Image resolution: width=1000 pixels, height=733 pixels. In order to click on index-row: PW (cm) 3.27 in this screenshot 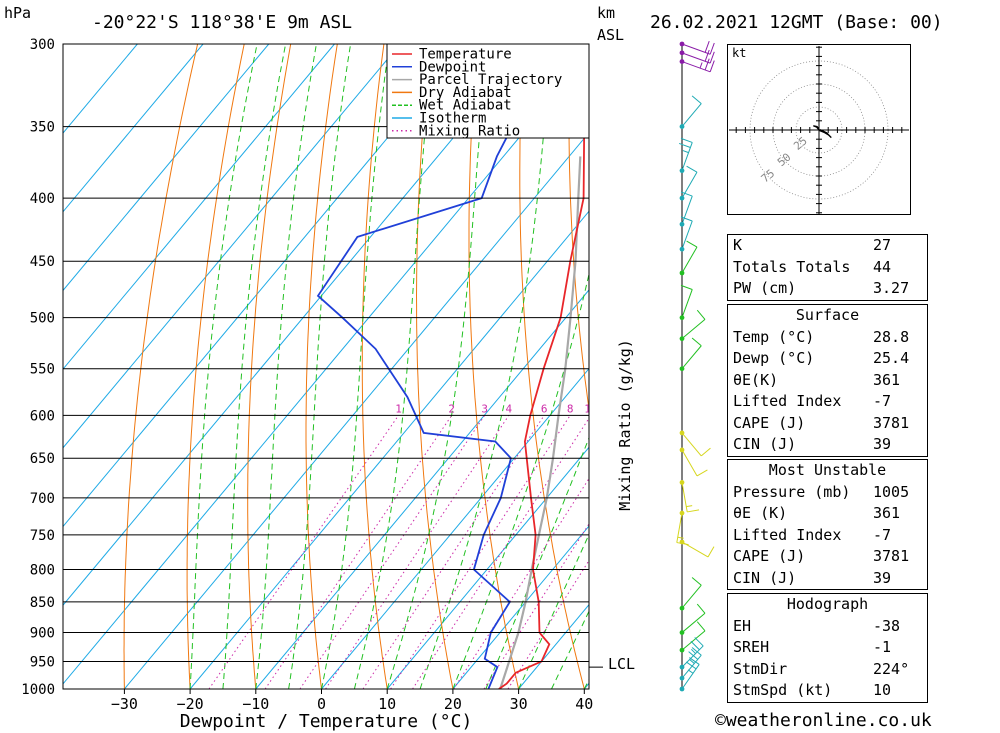, I will do `click(827, 289)`.